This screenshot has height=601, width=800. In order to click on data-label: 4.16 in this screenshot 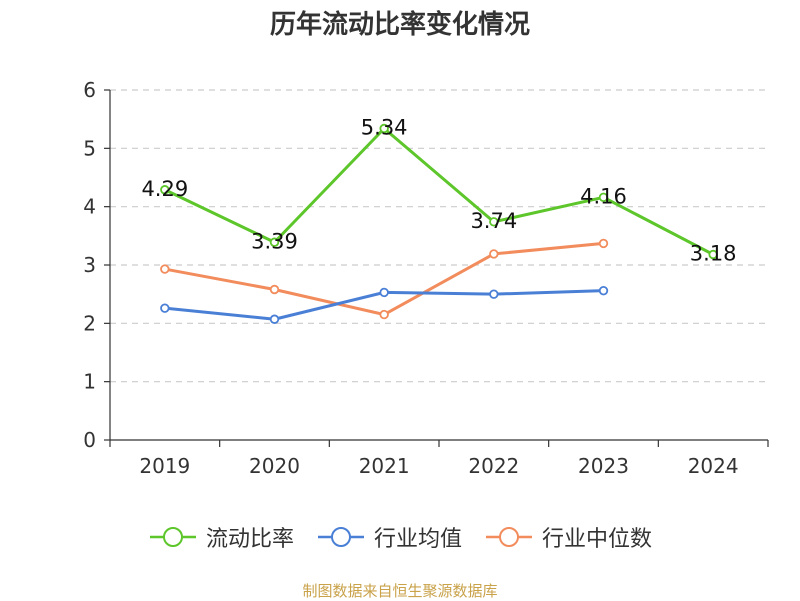, I will do `click(603, 196)`.